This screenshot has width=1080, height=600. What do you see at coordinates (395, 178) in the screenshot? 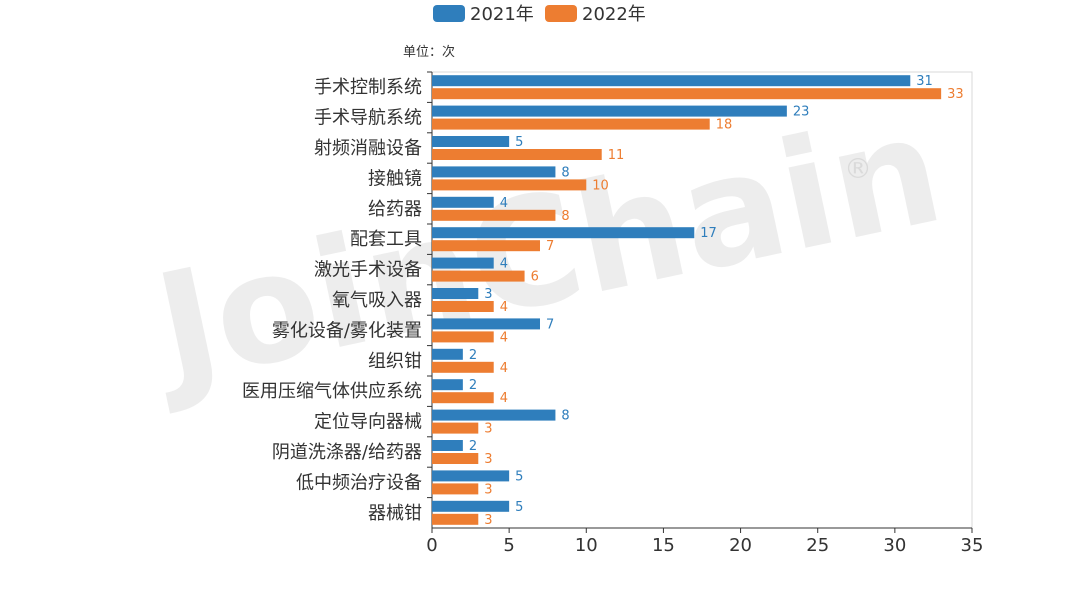
I see `category-label: 接触镜` at bounding box center [395, 178].